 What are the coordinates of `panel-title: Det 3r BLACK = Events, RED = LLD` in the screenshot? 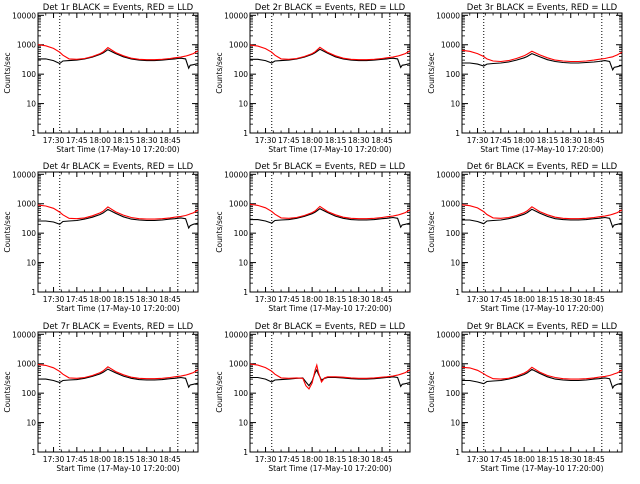 It's located at (542, 8).